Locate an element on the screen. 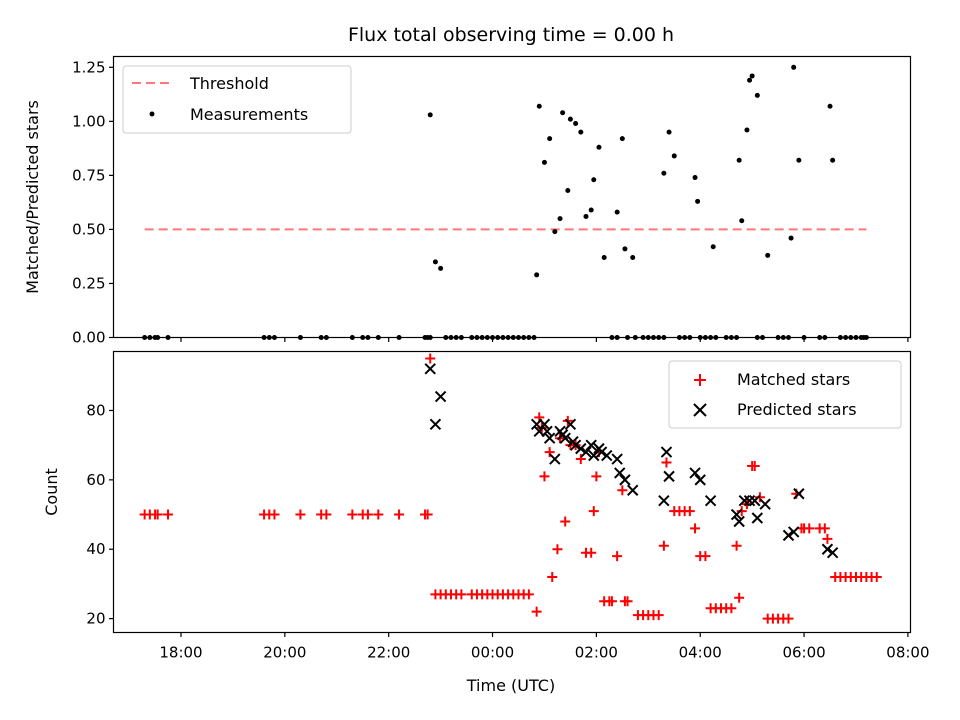 The width and height of the screenshot is (960, 720). count-y-tick-label: 20 is located at coordinates (95, 619).